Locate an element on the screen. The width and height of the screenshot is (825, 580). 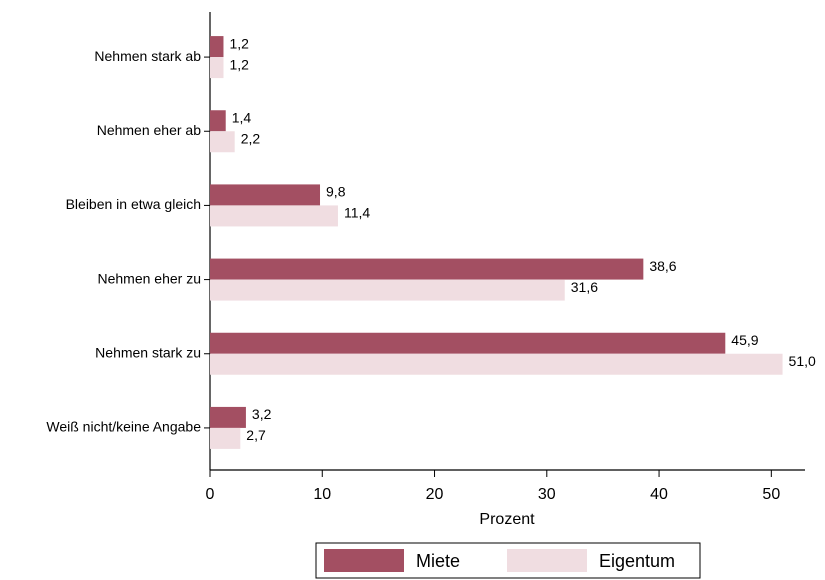
value-label: 11,4 is located at coordinates (357, 213).